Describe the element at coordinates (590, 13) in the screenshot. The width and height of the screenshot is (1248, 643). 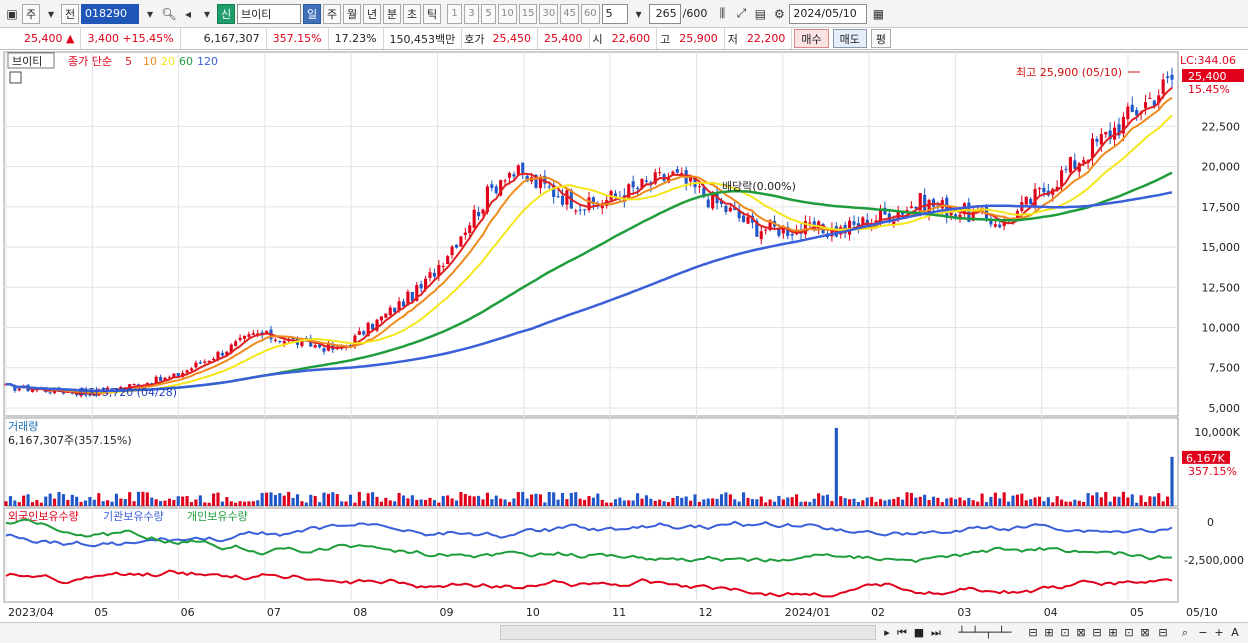
I see `interval-button: 60` at that location.